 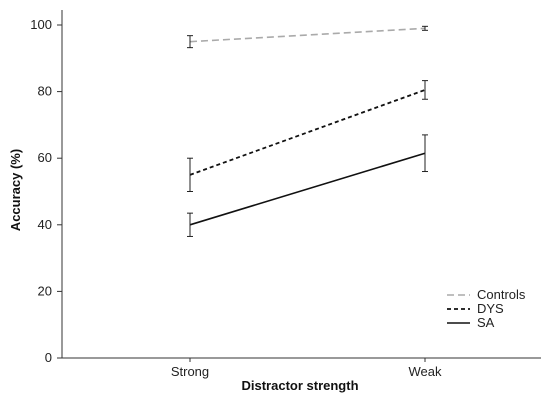 What do you see at coordinates (425, 371) in the screenshot?
I see `x-tick-label: Weak` at bounding box center [425, 371].